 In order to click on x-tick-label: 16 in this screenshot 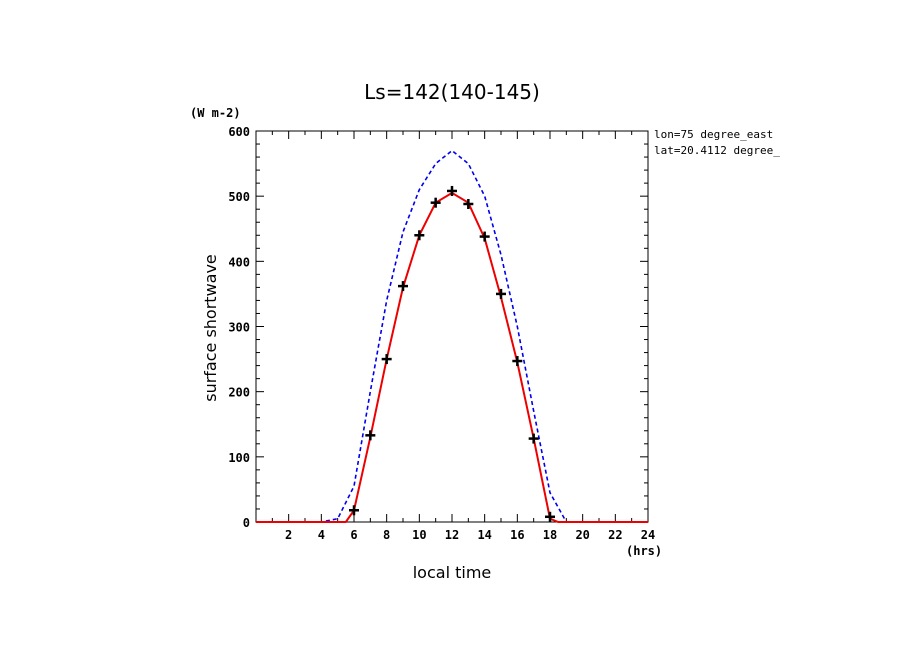, I will do `click(517, 535)`.